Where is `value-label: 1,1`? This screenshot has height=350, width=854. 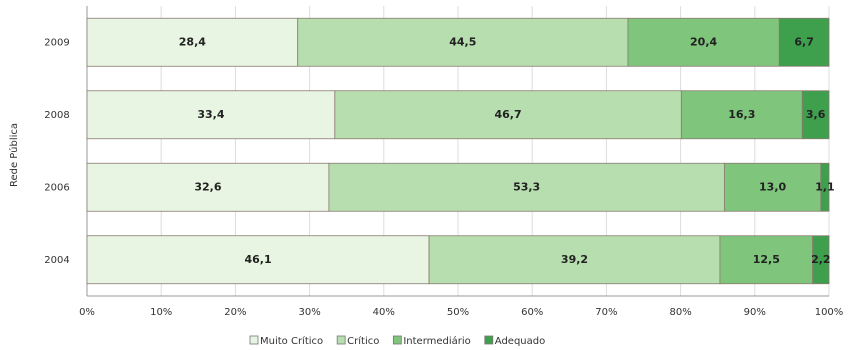
value-label: 1,1 is located at coordinates (825, 186).